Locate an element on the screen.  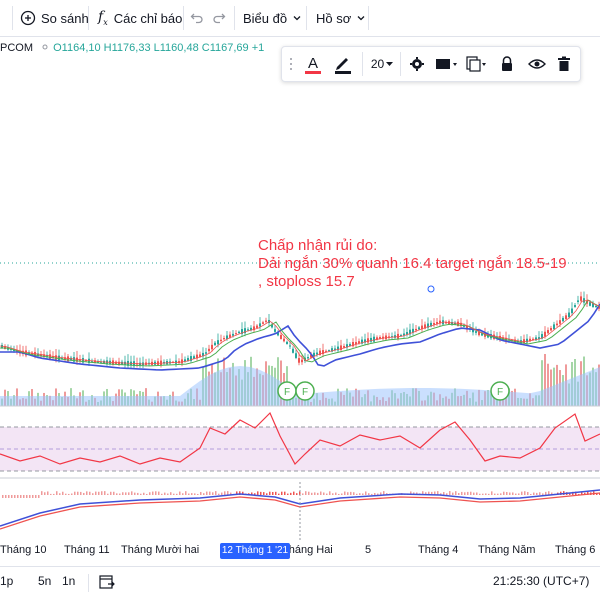
hide-button is located at coordinates (537, 64).